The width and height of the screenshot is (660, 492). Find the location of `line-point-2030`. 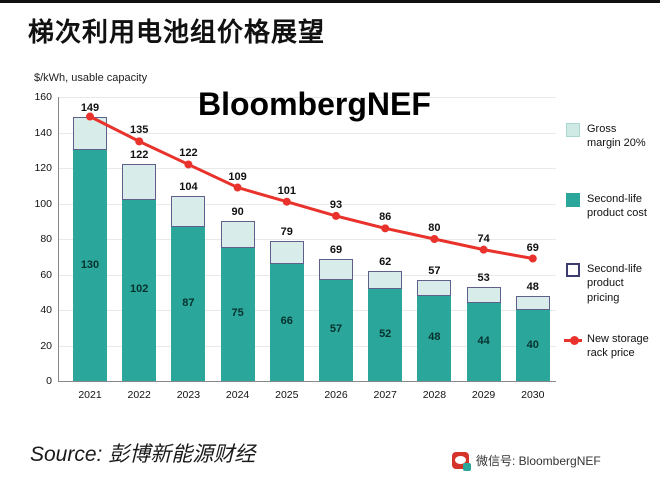

line-point-2030 is located at coordinates (532, 258).